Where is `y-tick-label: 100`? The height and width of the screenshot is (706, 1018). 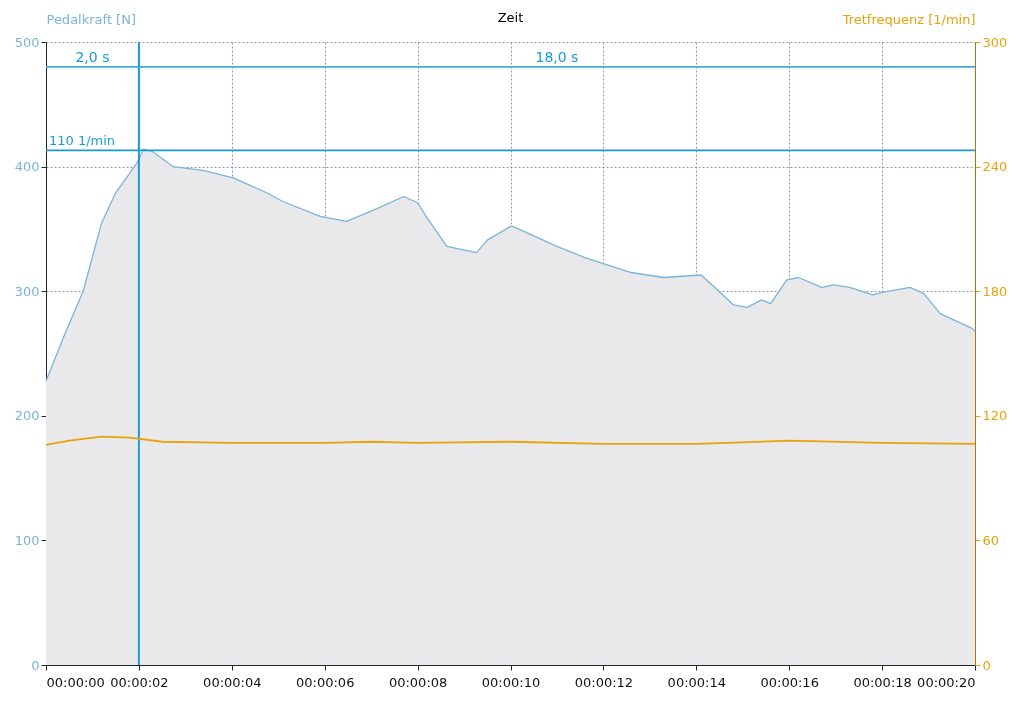 y-tick-label: 100 is located at coordinates (27, 540).